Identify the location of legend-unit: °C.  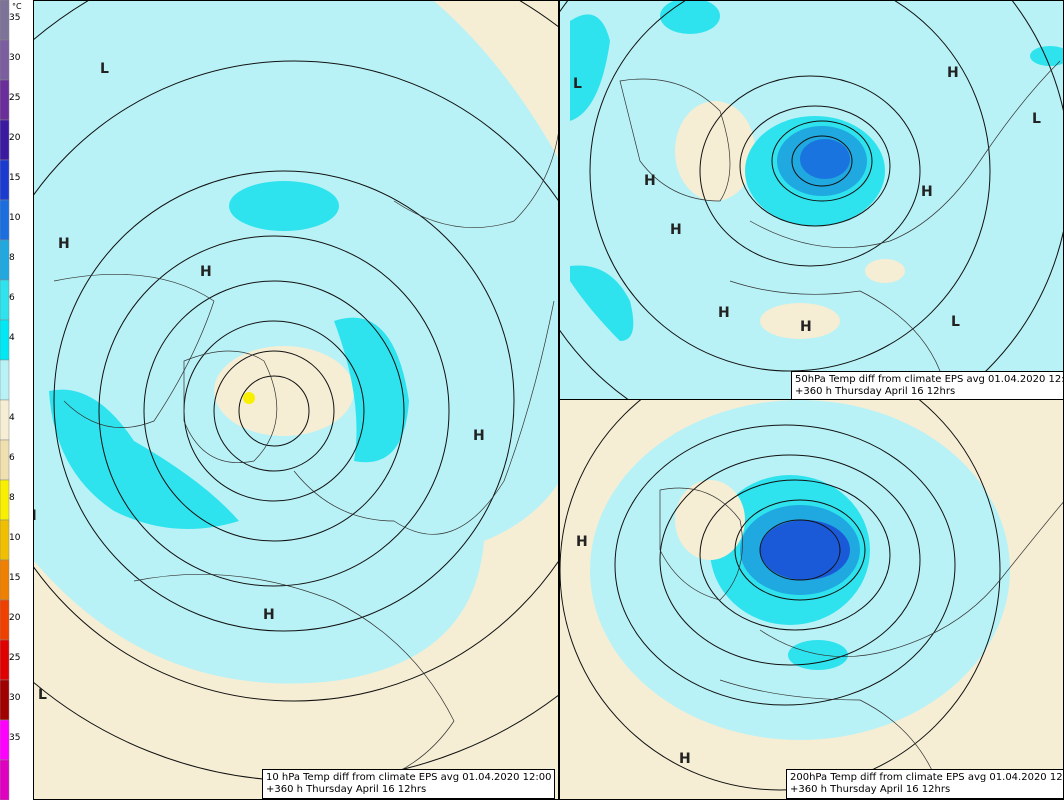
(17, 6).